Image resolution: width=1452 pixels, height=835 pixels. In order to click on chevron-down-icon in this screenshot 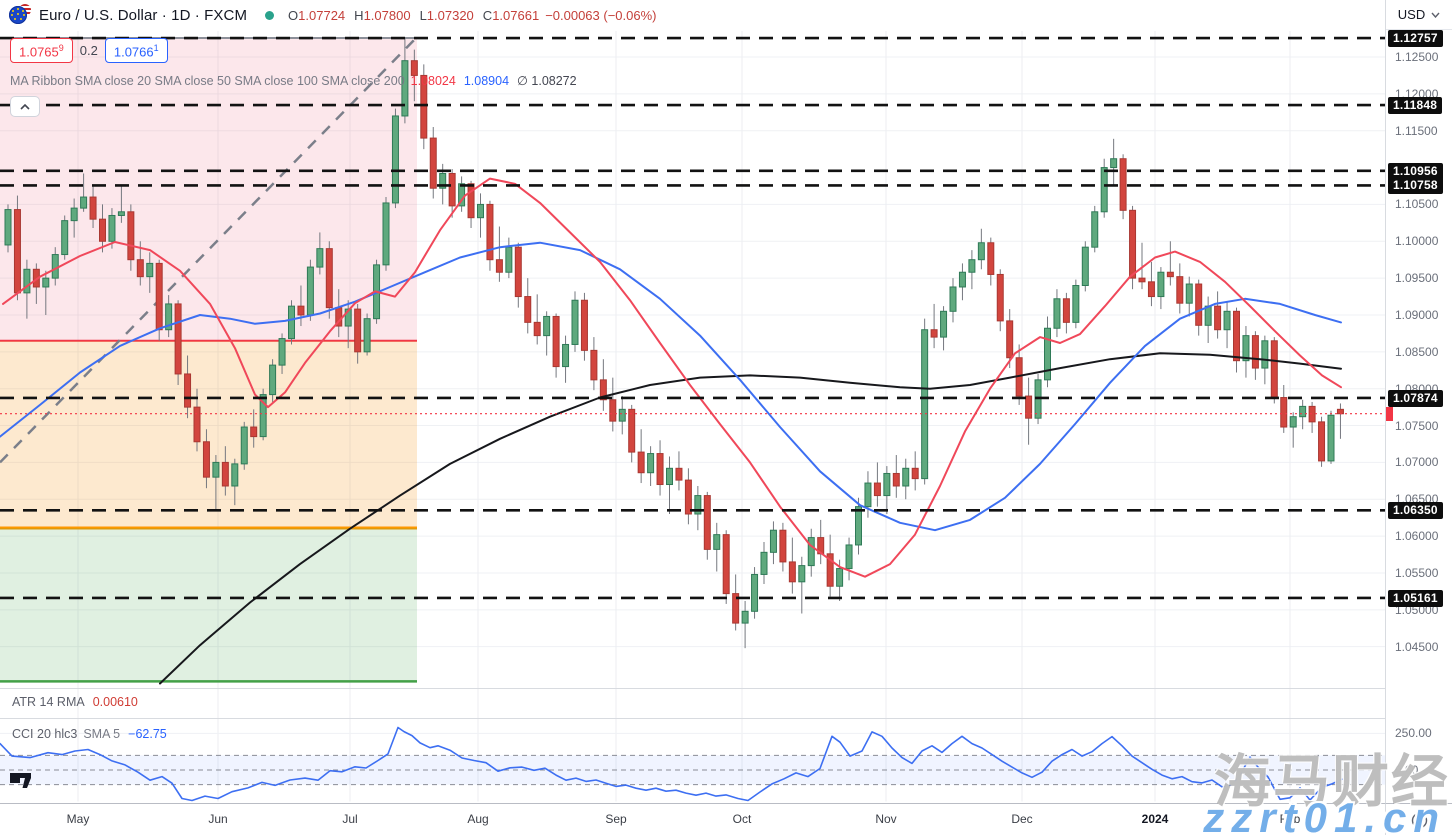, I will do `click(1435, 15)`.